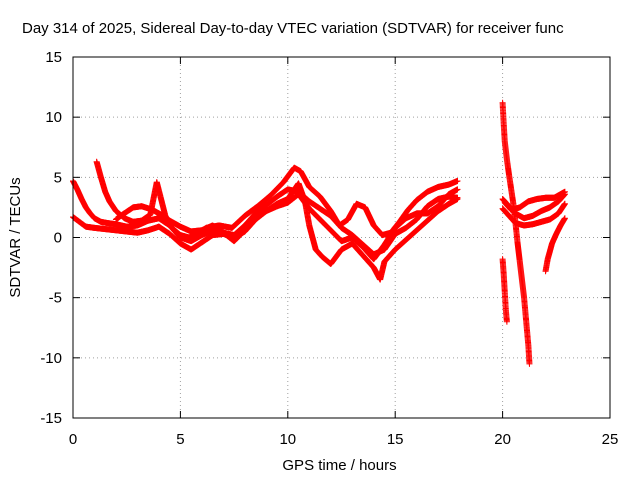  I want to click on series-trace-f, so click(505, 290).